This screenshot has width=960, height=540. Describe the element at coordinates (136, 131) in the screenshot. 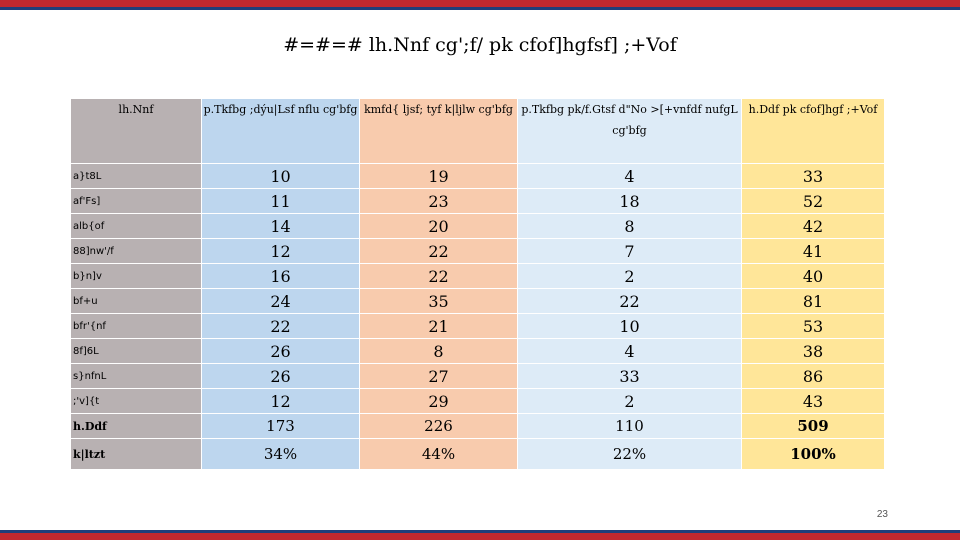

I see `header-name: lh.Nnf` at that location.